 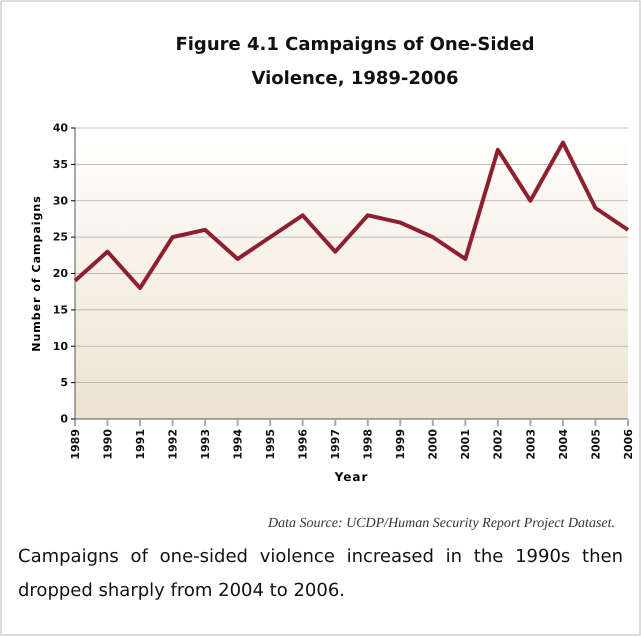 What do you see at coordinates (60, 273) in the screenshot?
I see `y-tick-label: 20` at bounding box center [60, 273].